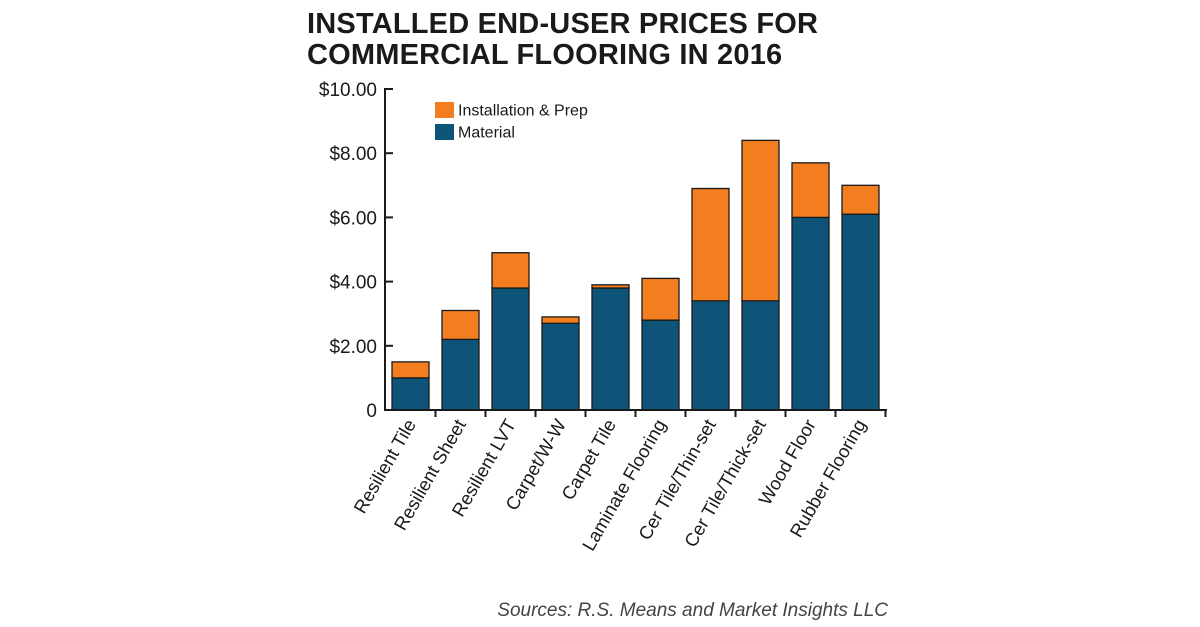 The height and width of the screenshot is (627, 1200). Describe the element at coordinates (444, 110) in the screenshot. I see `legend-swatch-installation-prep` at that location.